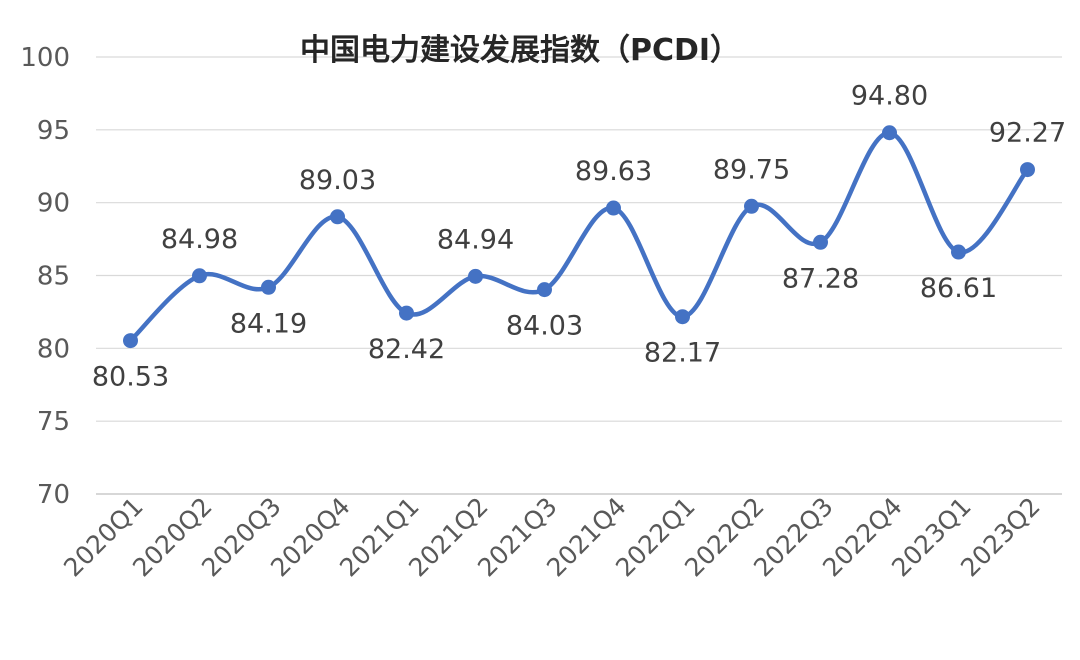  I want to click on data-label: 89.03, so click(337, 180).